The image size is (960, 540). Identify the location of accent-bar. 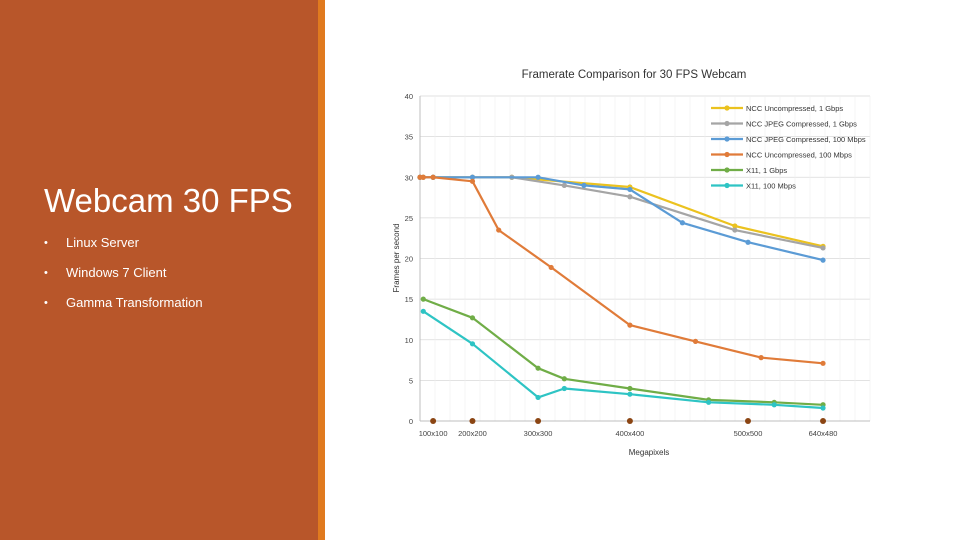
(321, 270).